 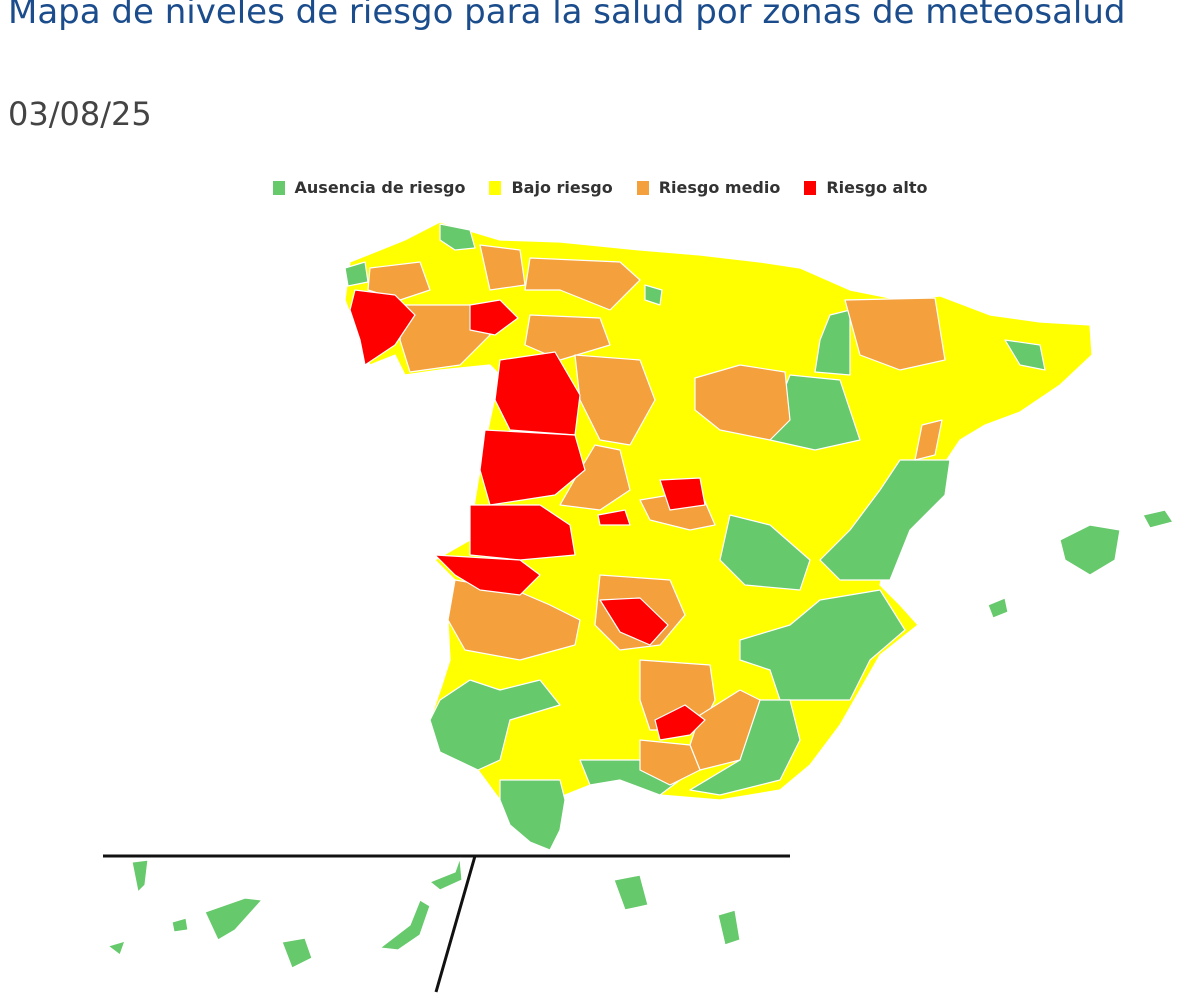 I want to click on map-region-la-gomera, so click(x=180, y=925).